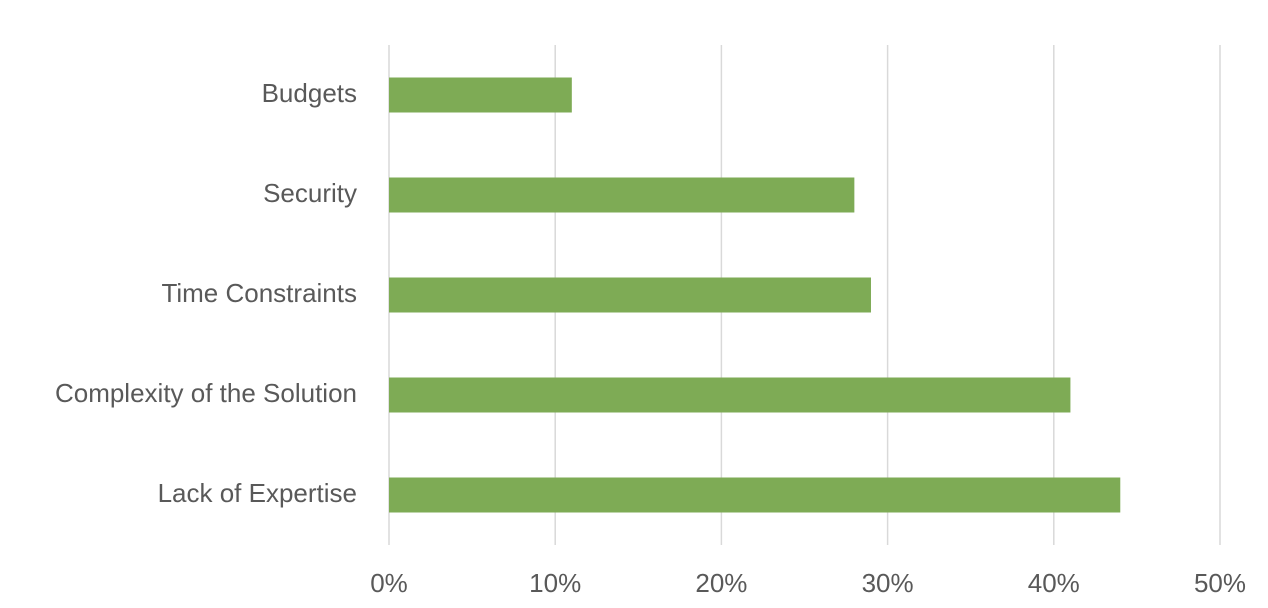  What do you see at coordinates (206, 393) in the screenshot?
I see `y-tick-label: Complexity of the Solution` at bounding box center [206, 393].